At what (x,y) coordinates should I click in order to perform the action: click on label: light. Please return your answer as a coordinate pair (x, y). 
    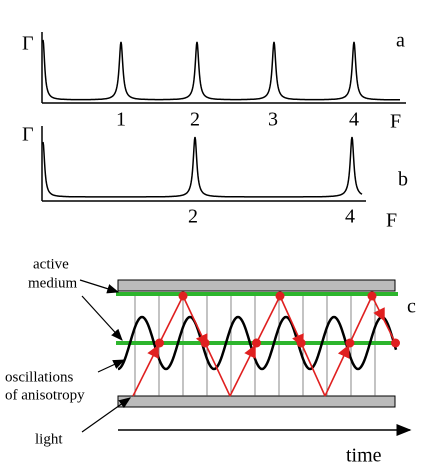
    Looking at the image, I should click on (49, 439).